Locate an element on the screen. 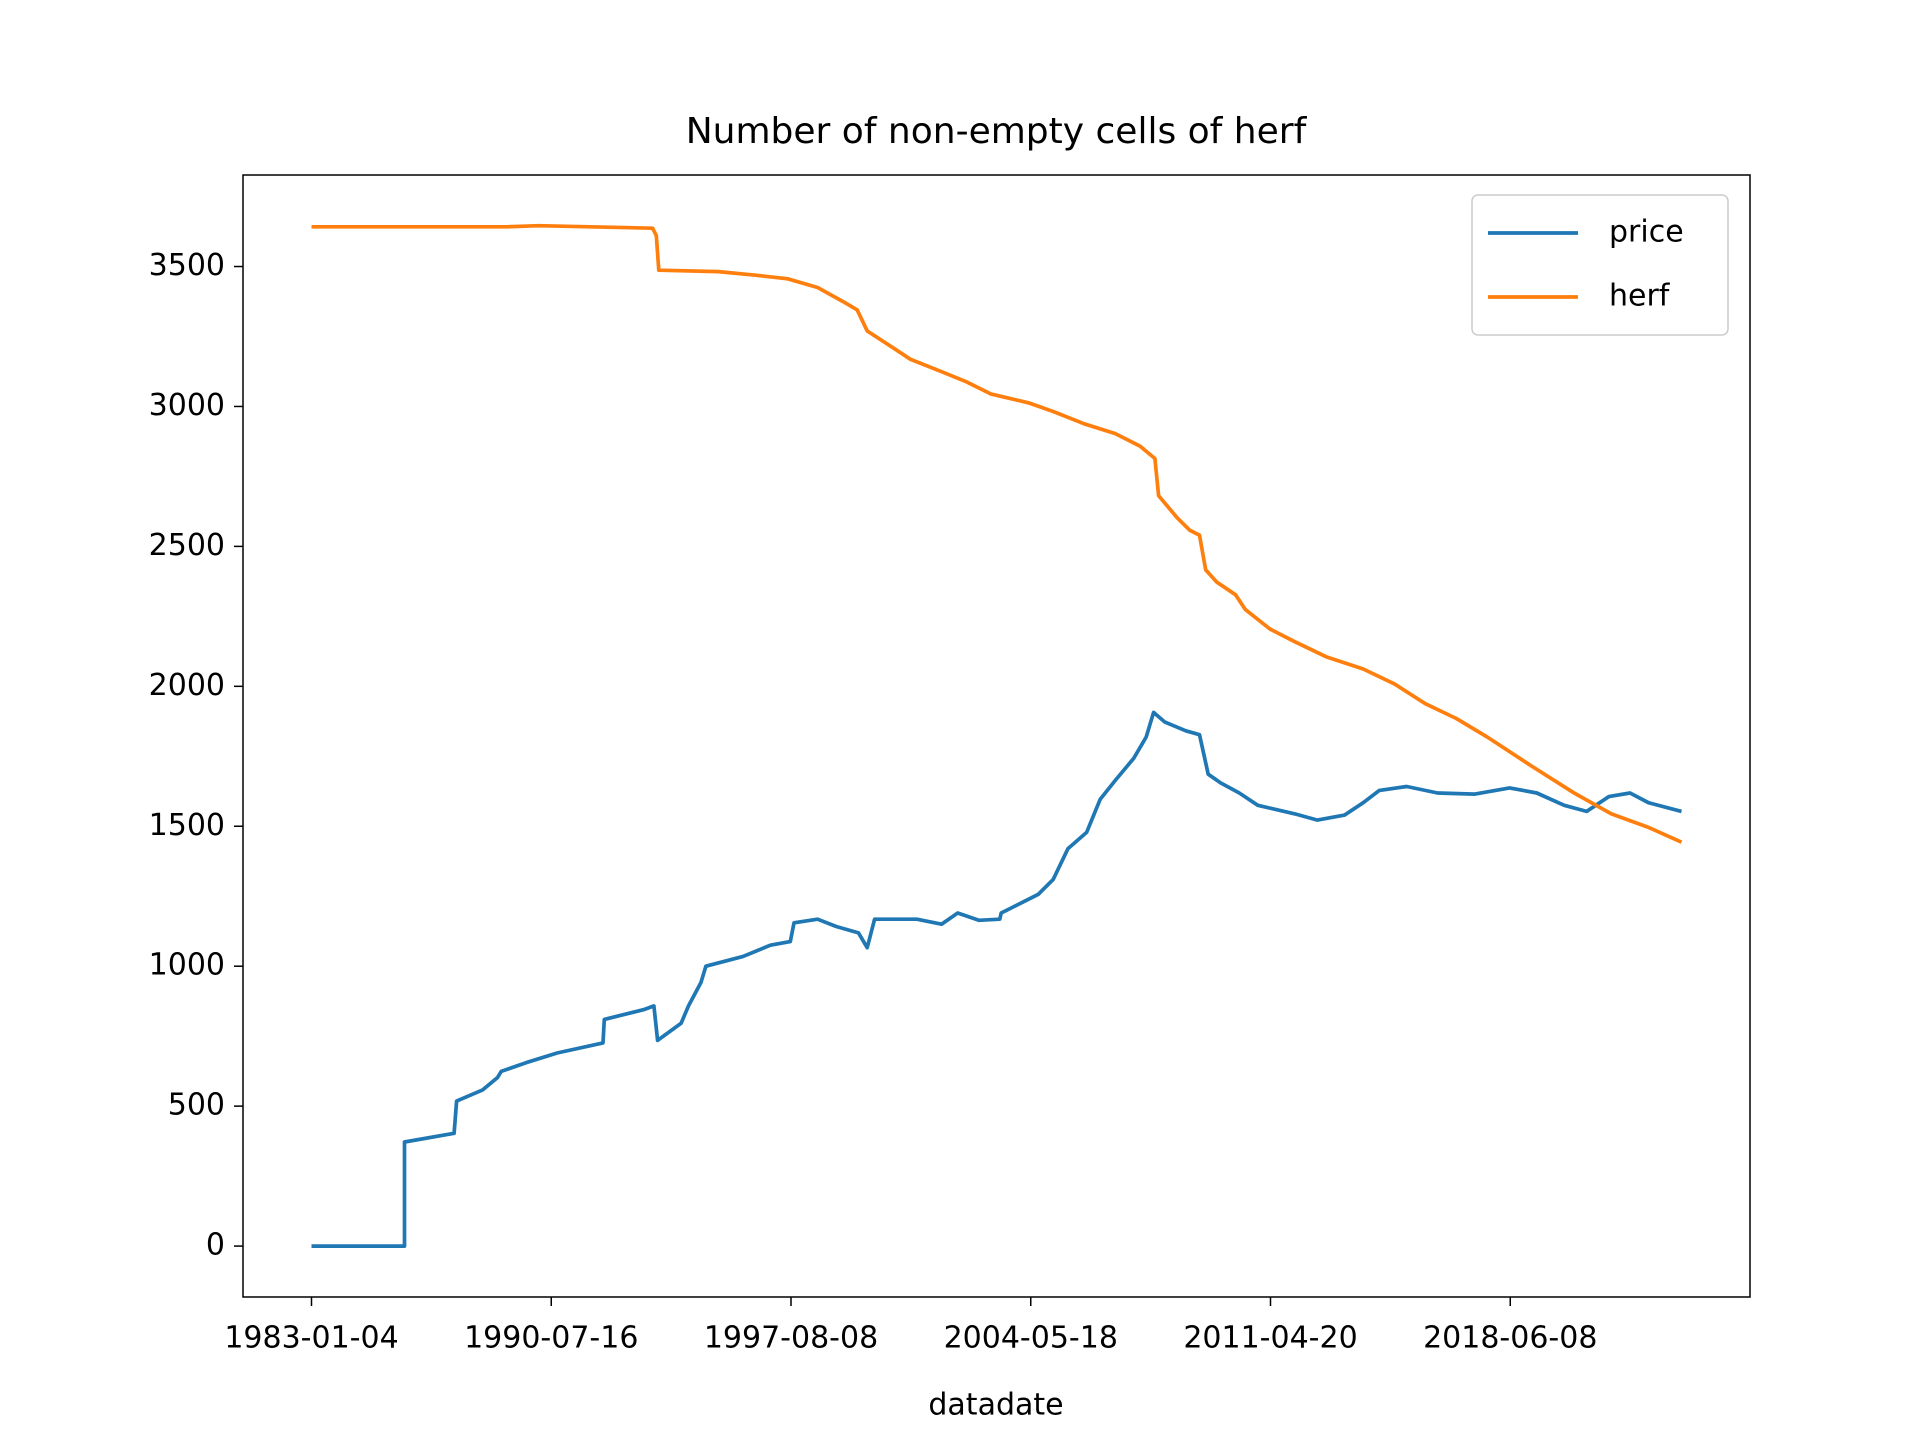  x-tick-label: 1990-07-16 is located at coordinates (551, 1338).